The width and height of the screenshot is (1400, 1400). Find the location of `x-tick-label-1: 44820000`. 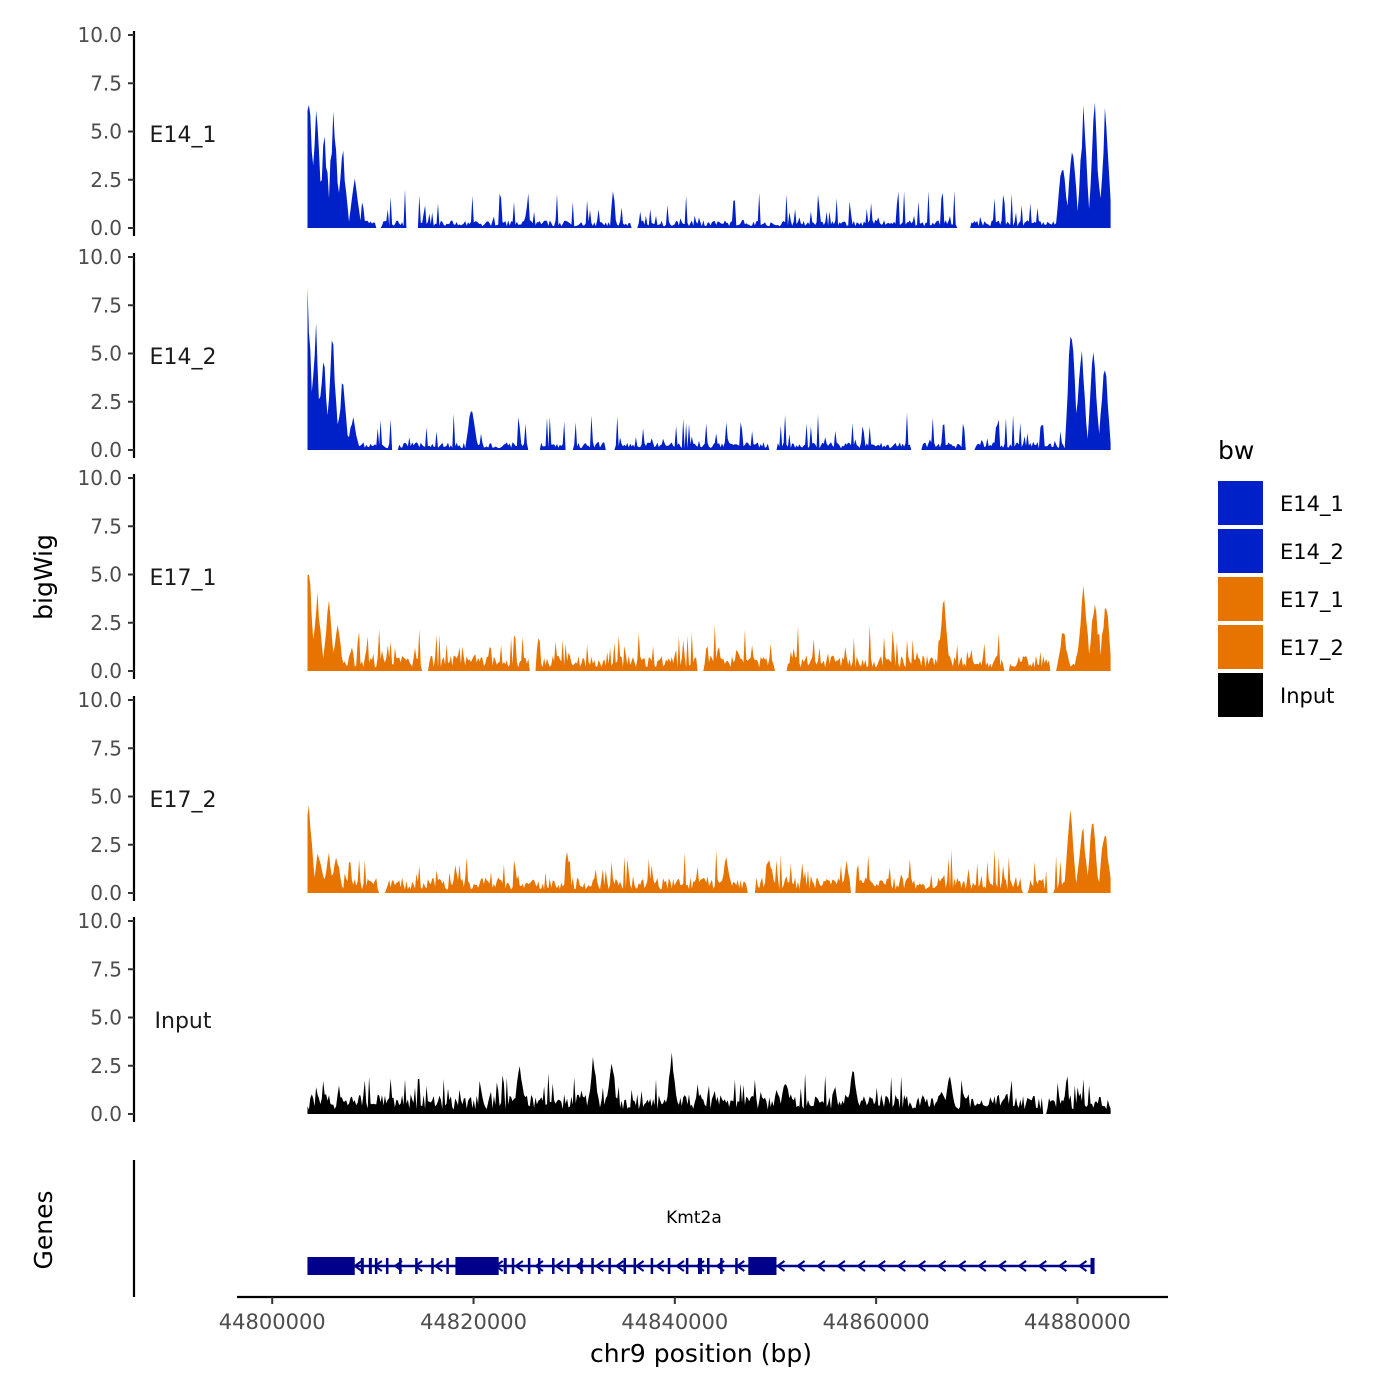

x-tick-label-1: 44820000 is located at coordinates (473, 1322).